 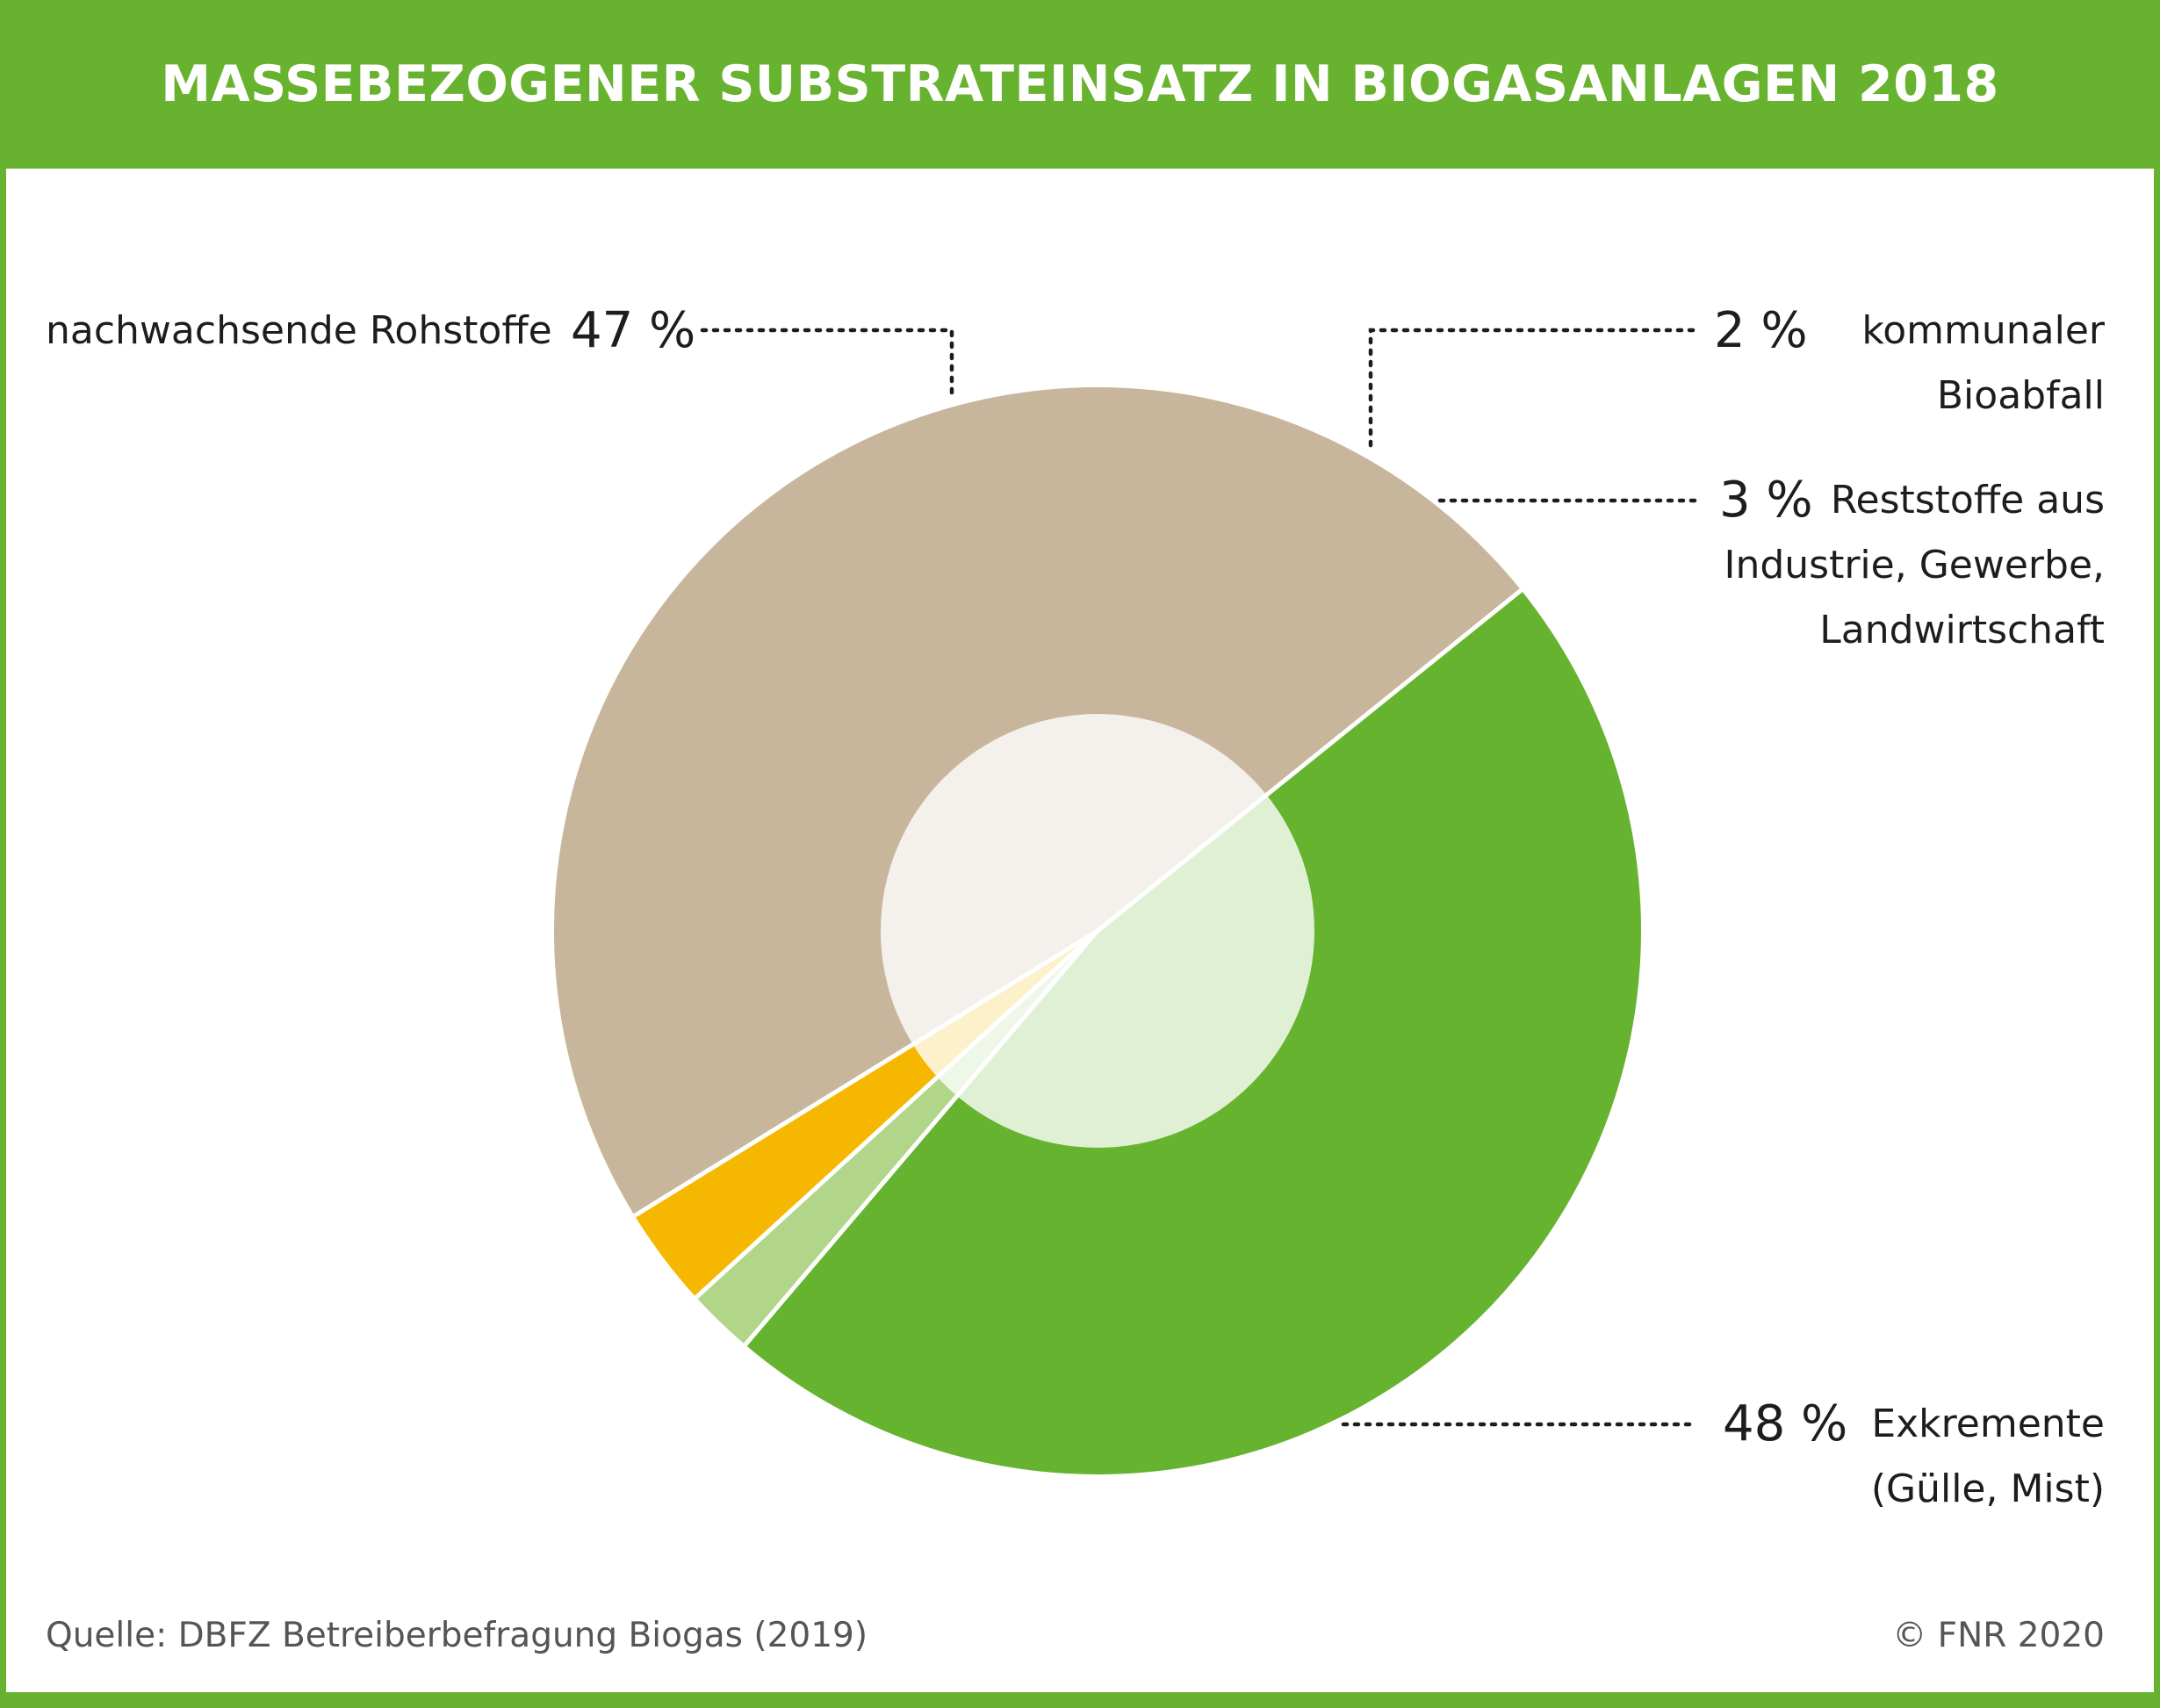 I want to click on label-kommunal-line1: kommunaler, so click(x=1983, y=330).